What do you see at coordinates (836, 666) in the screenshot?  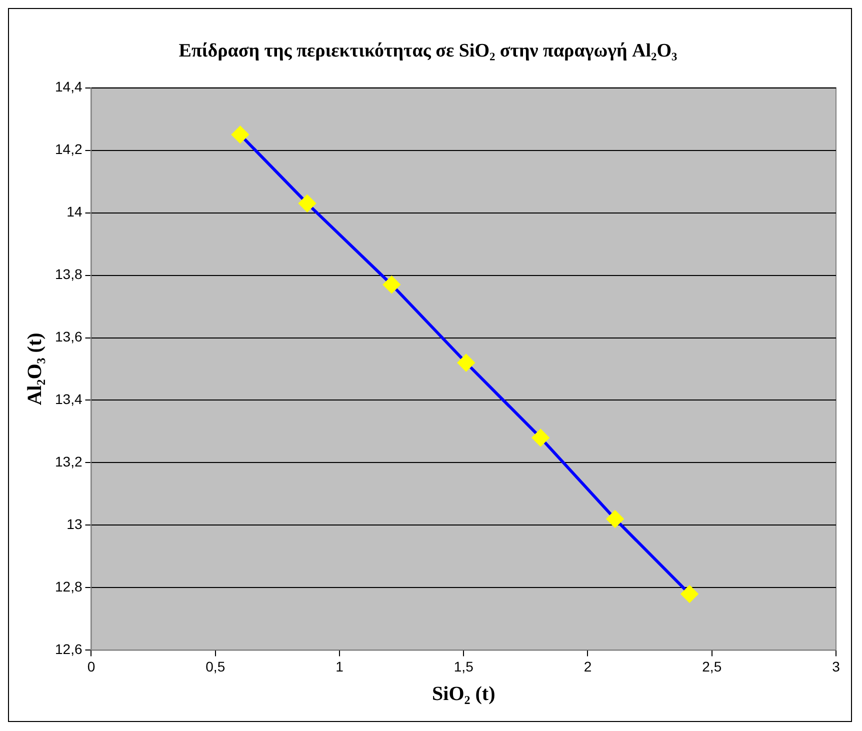 I see `x-tick-label: 3` at bounding box center [836, 666].